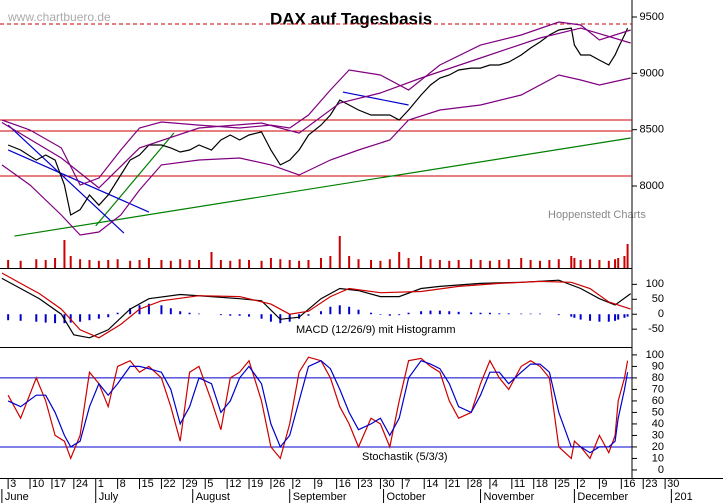 The height and width of the screenshot is (503, 723). I want to click on y-tick-label: 10, so click(658, 458).